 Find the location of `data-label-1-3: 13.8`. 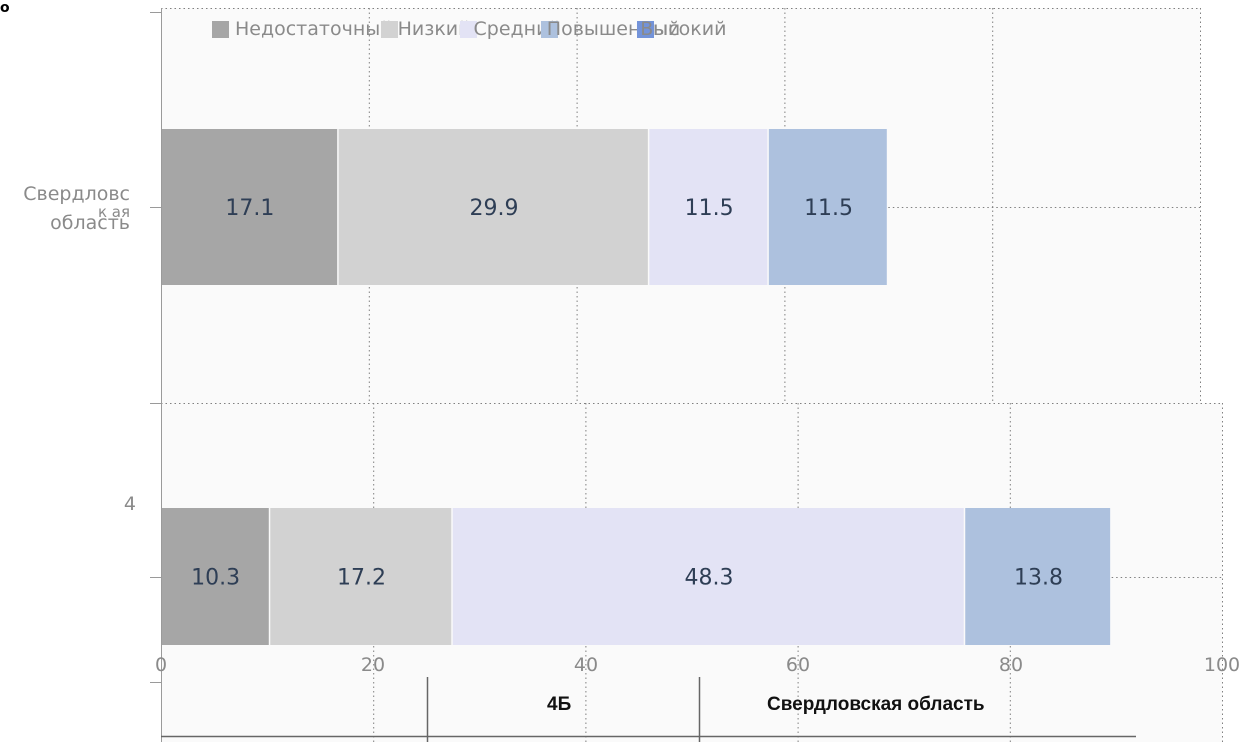

data-label-1-3: 13.8 is located at coordinates (1038, 578).